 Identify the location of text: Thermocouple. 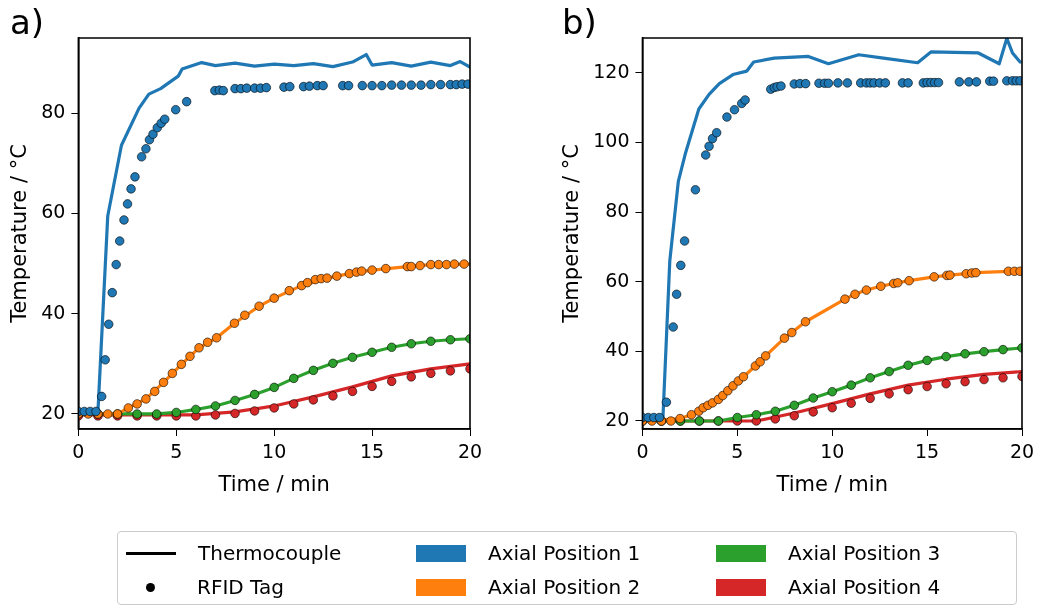
(270, 553).